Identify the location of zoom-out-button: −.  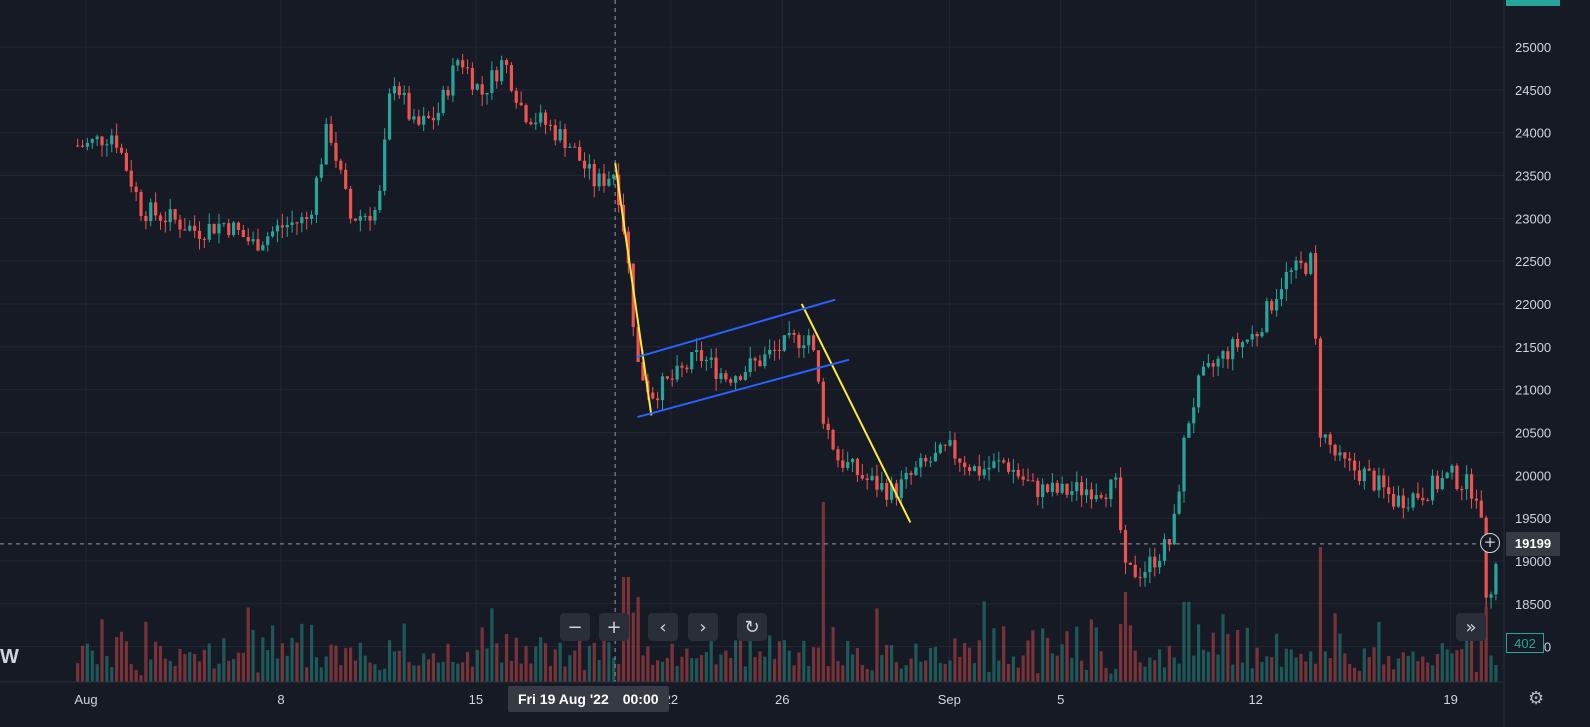
(575, 627).